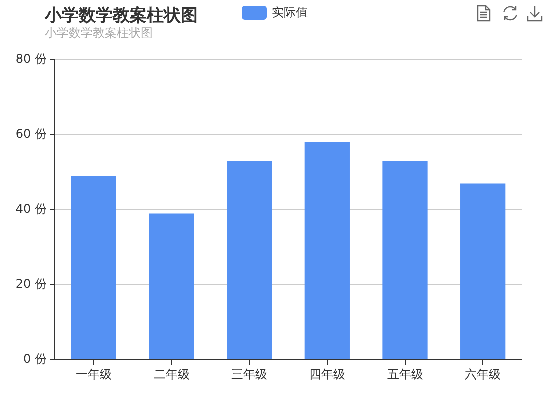 The height and width of the screenshot is (420, 550). What do you see at coordinates (99, 33) in the screenshot?
I see `chart-subtitle: 小学数学教案柱状图` at bounding box center [99, 33].